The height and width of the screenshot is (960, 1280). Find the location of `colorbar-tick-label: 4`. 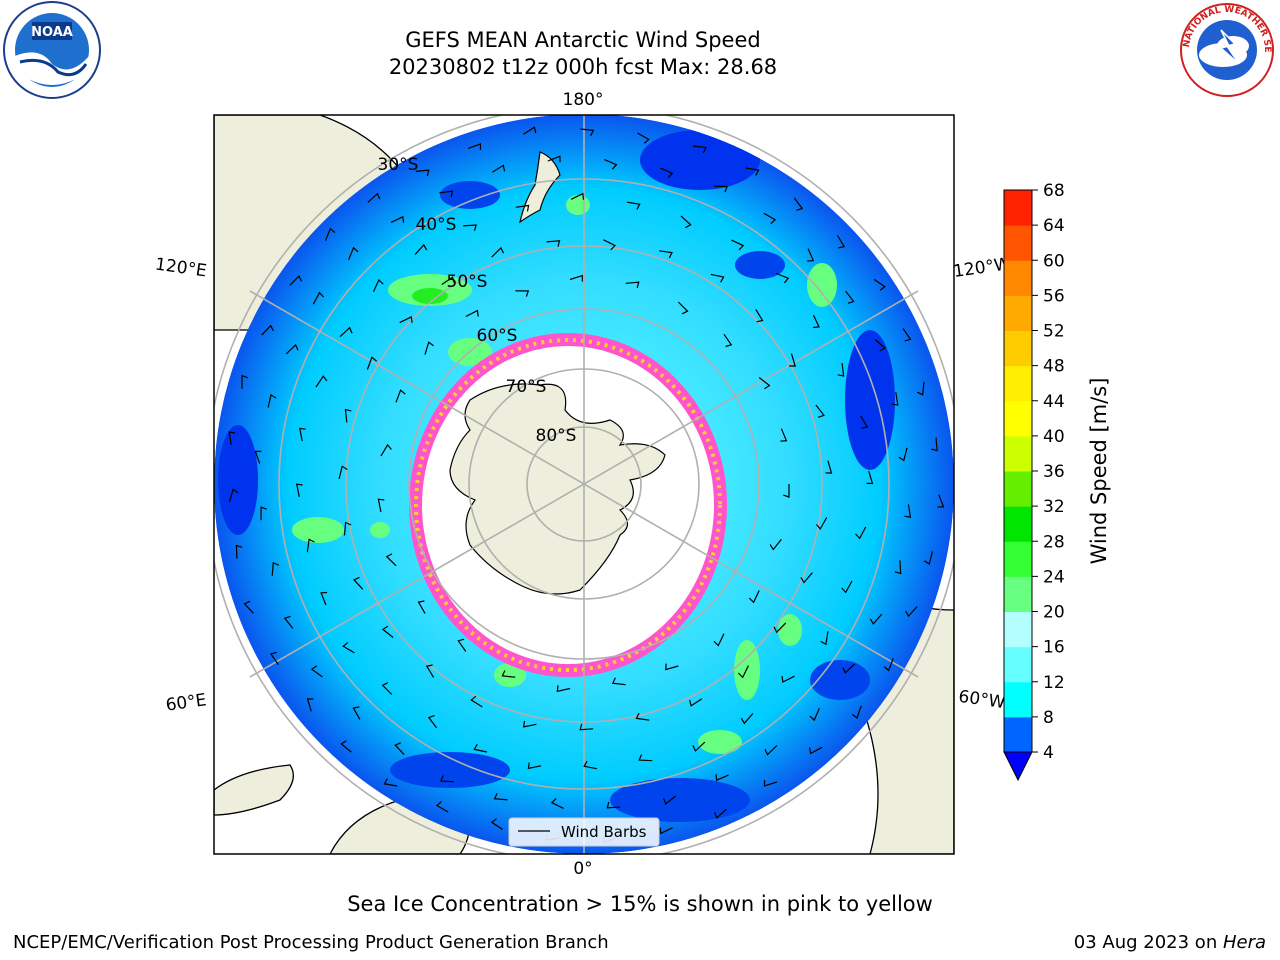

colorbar-tick-label: 4 is located at coordinates (1048, 753).